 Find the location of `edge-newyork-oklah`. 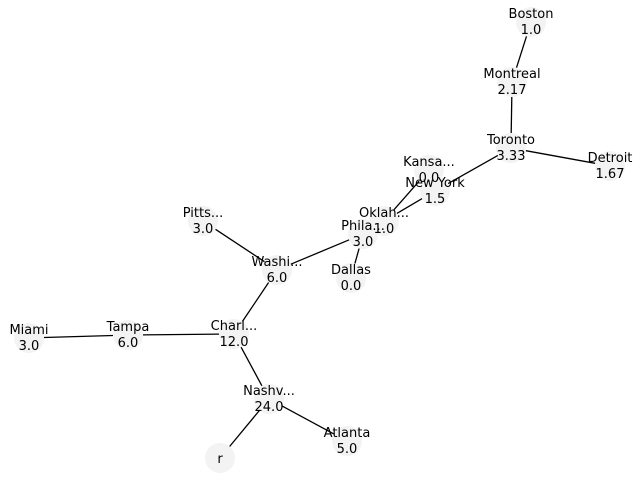

edge-newyork-oklah is located at coordinates (409, 206).